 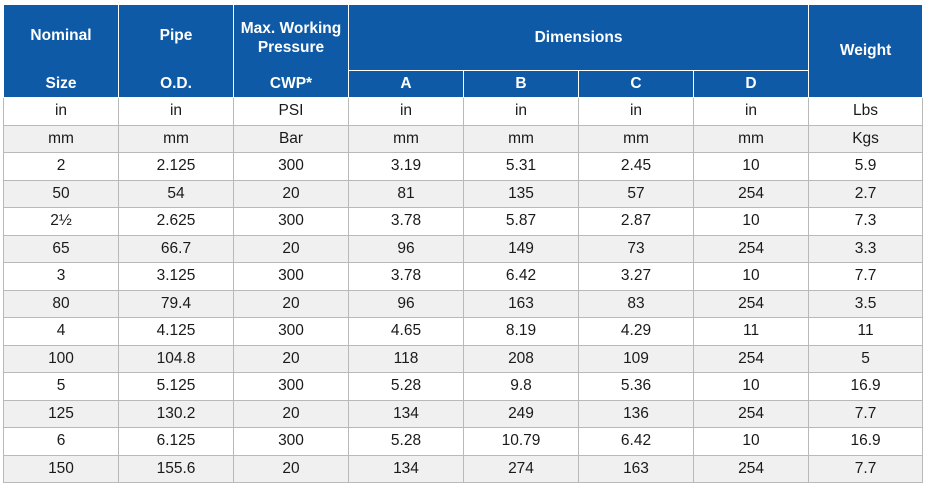 I want to click on pipe-od-cell: 155.6, so click(x=176, y=468).